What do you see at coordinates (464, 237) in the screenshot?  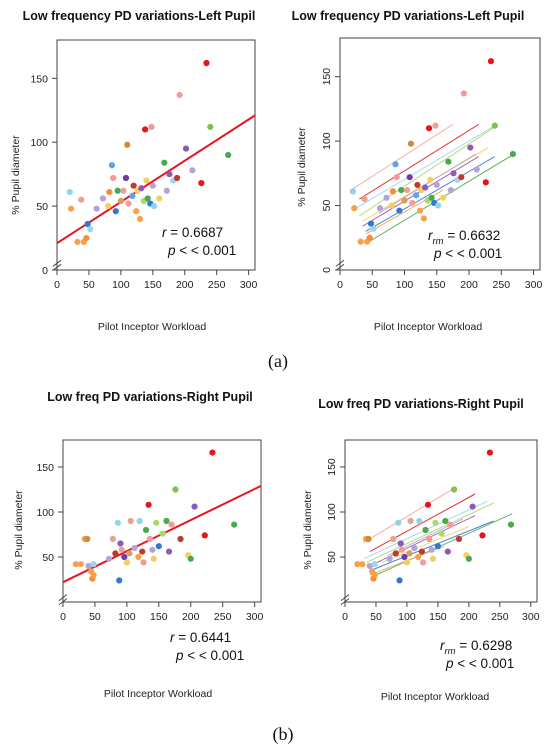 I see `correlation-label: rrm = 0.6632` at bounding box center [464, 237].